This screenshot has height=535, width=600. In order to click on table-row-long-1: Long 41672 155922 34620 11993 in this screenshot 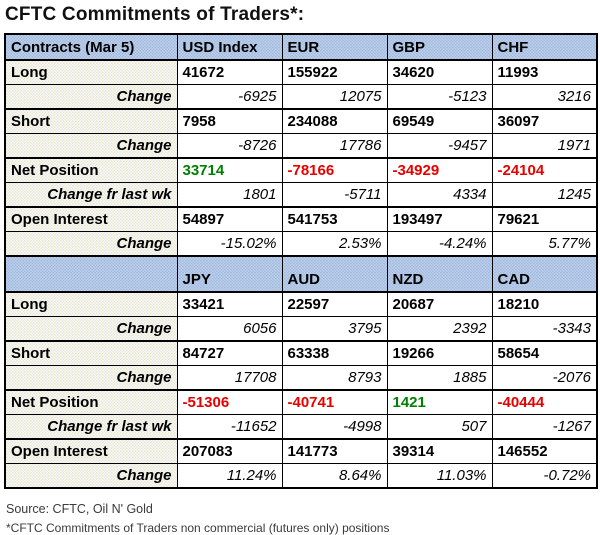, I will do `click(301, 72)`.